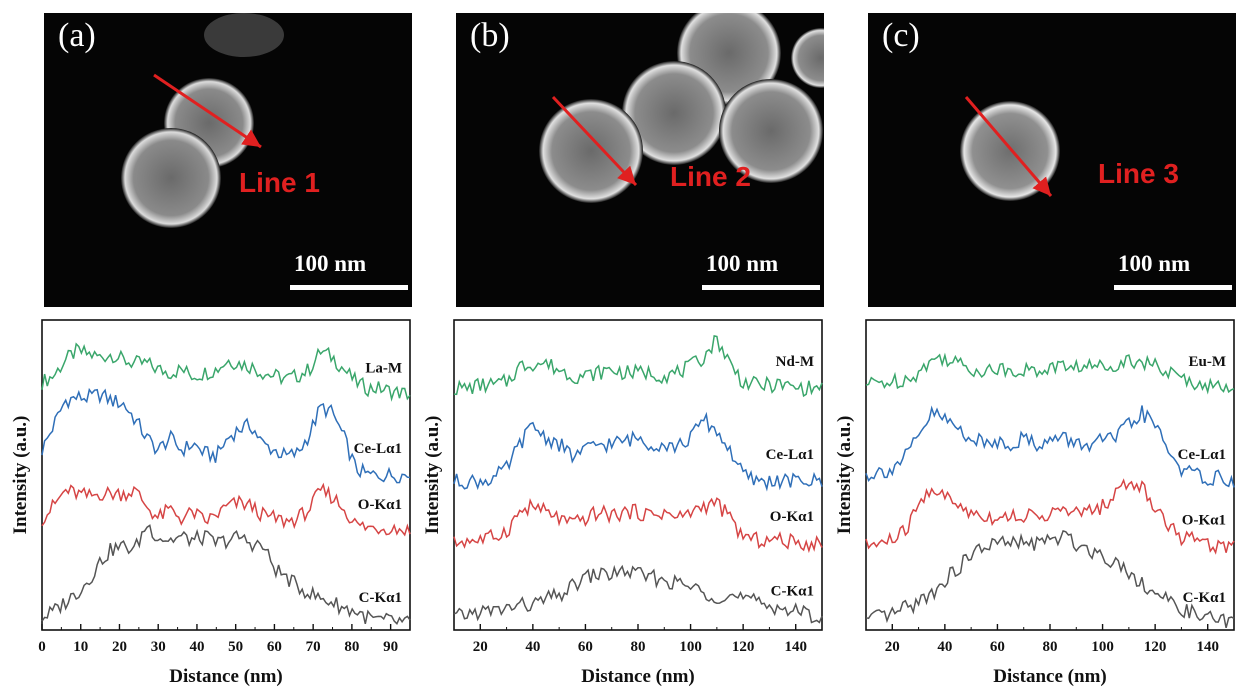 This screenshot has width=1250, height=696. What do you see at coordinates (1208, 362) in the screenshot?
I see `series-label: Eu-M` at bounding box center [1208, 362].